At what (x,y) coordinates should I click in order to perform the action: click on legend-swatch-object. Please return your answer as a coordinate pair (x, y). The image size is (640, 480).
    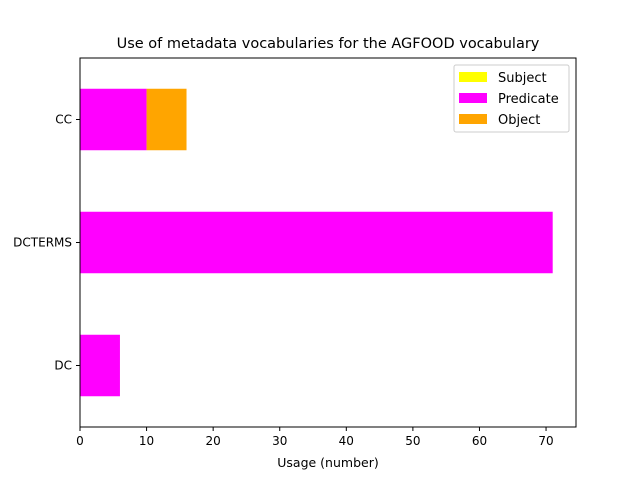
    Looking at the image, I should click on (473, 119).